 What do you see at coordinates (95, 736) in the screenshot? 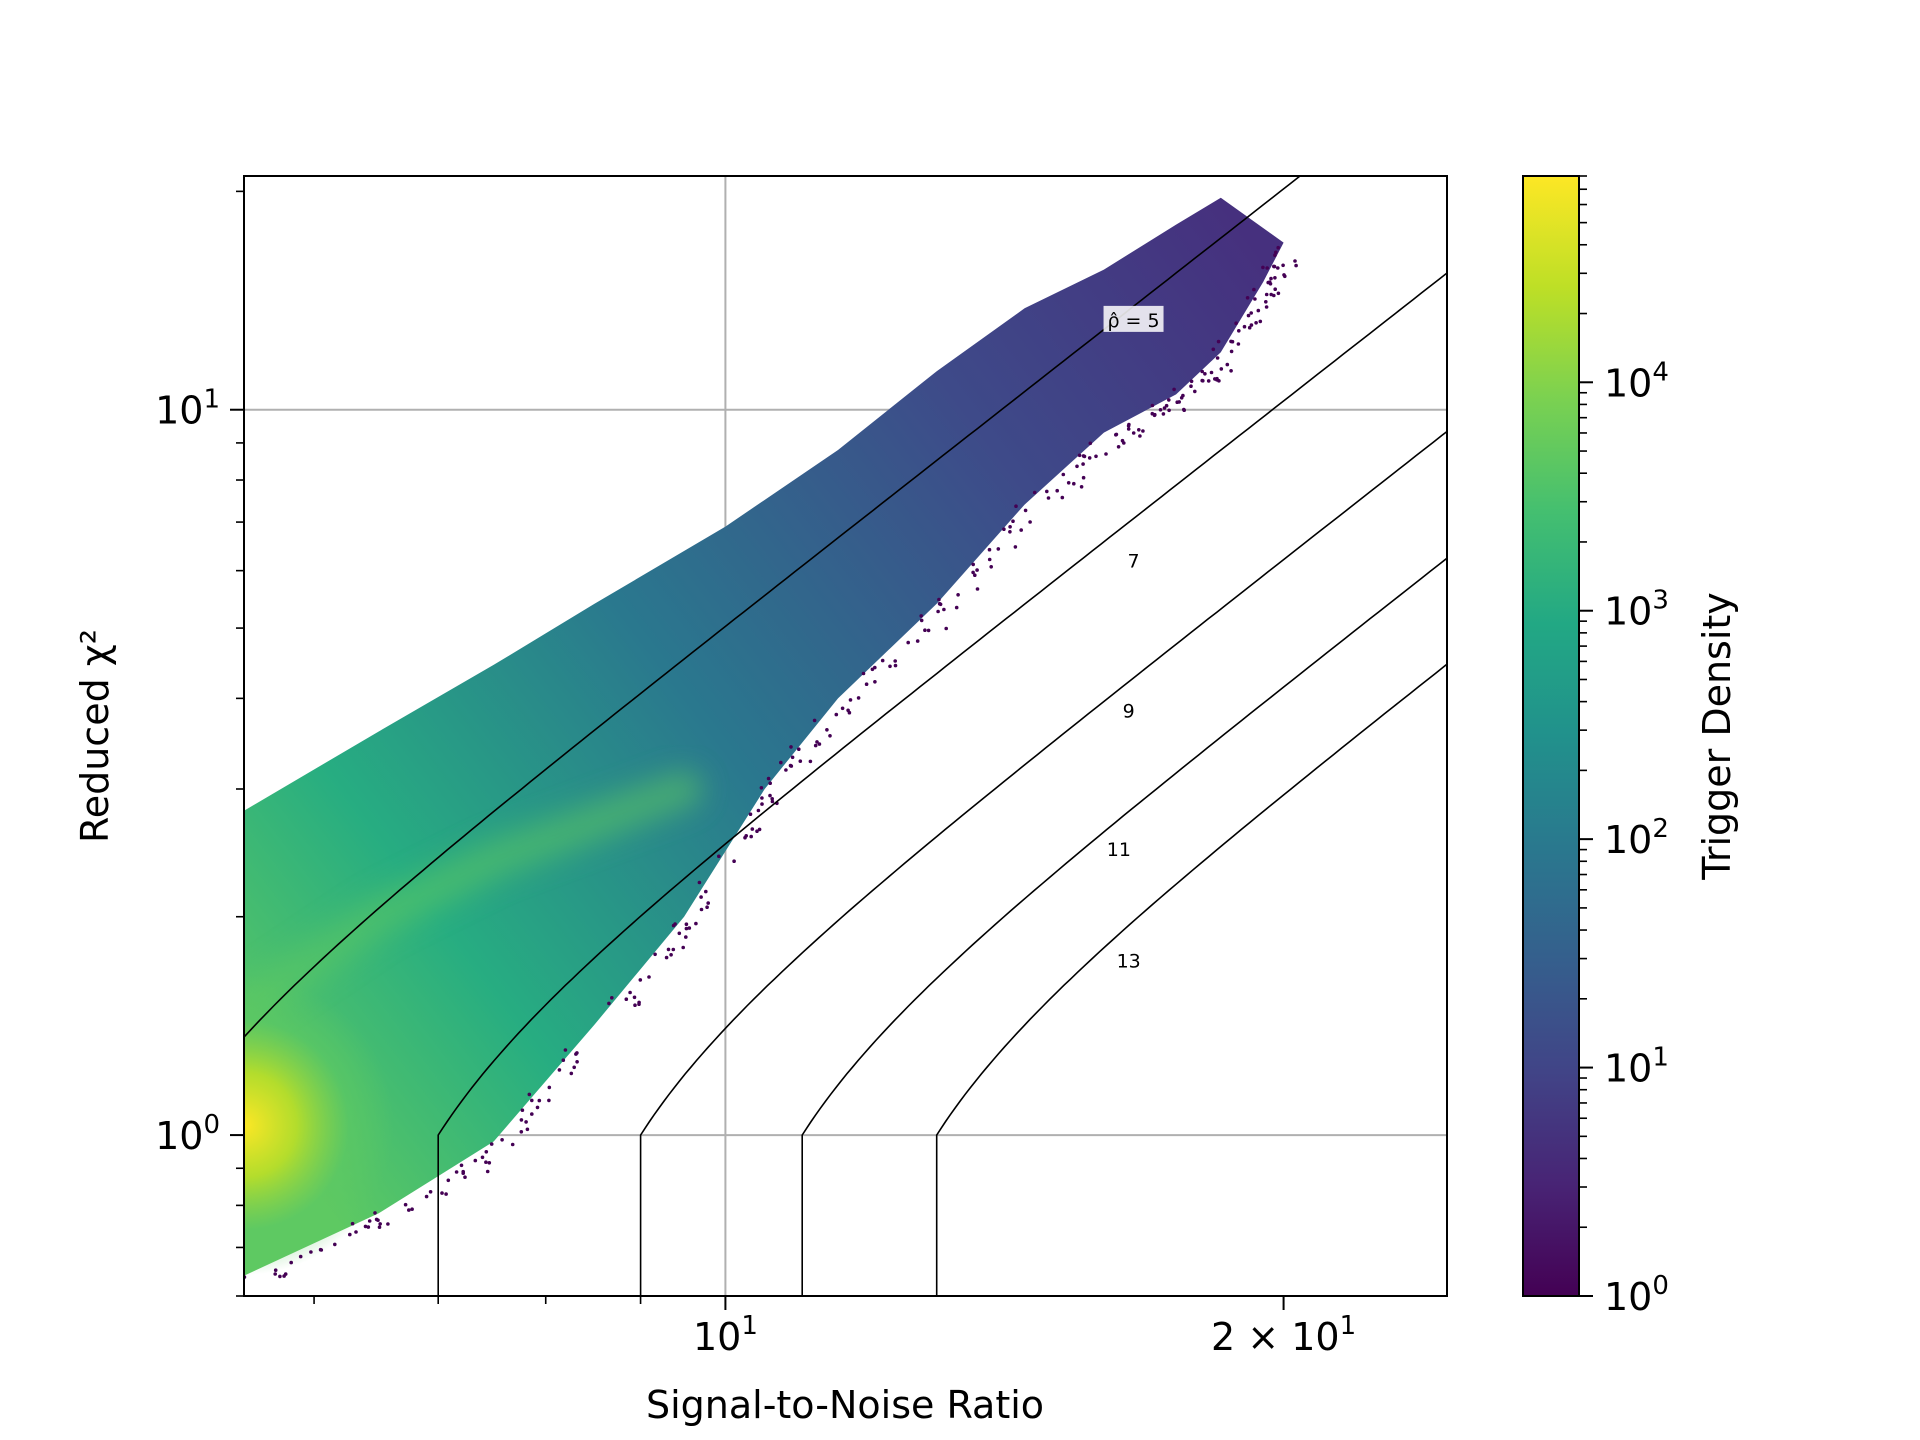
I see `y-axis-label: Reduced χ²` at bounding box center [95, 736].